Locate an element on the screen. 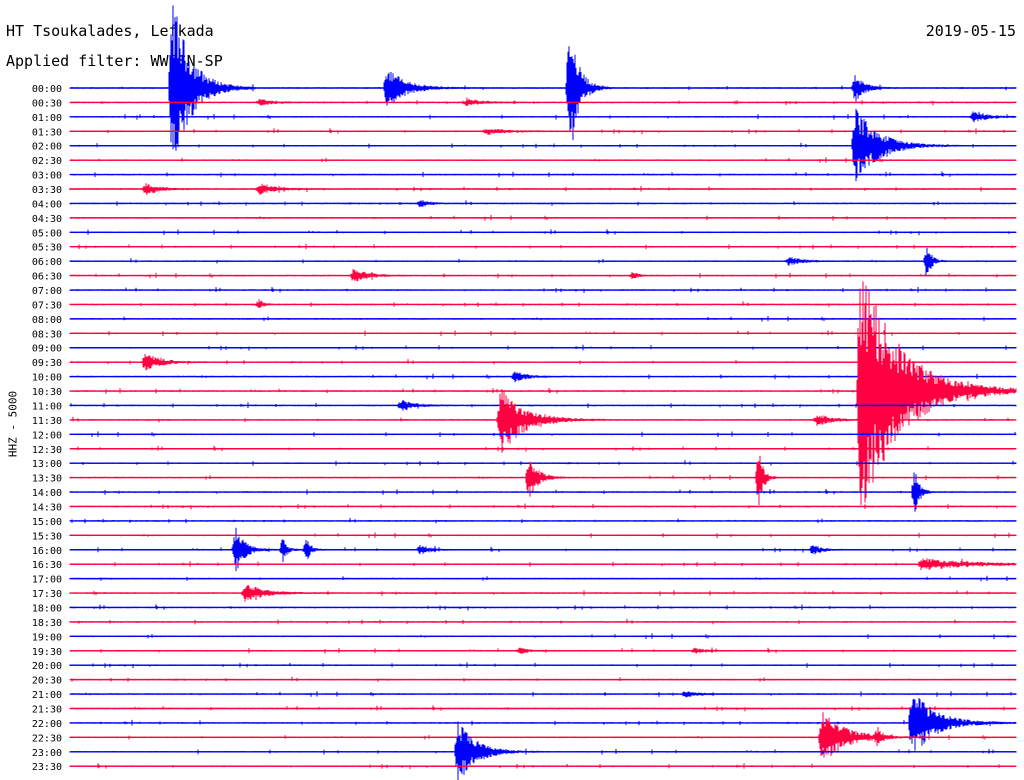 Image resolution: width=1024 pixels, height=780 pixels. row-time-label: 23:00 is located at coordinates (47, 753).